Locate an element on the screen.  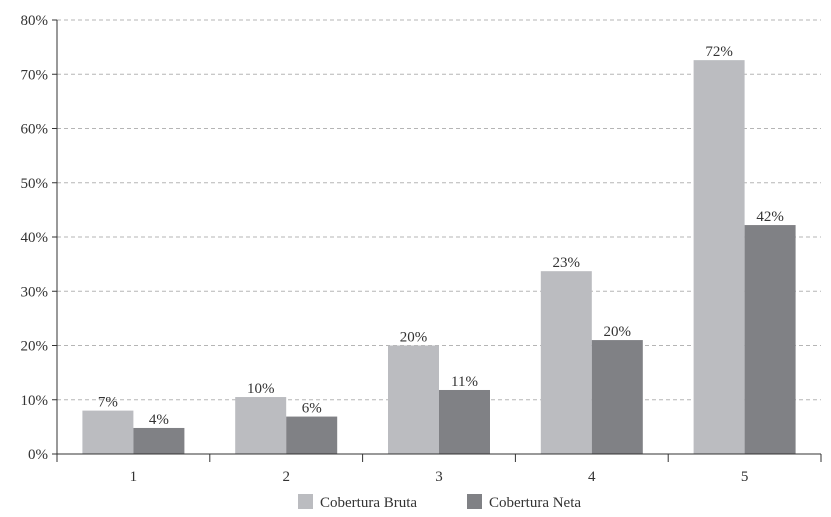
y-tick-label: 30% is located at coordinates (35, 292).